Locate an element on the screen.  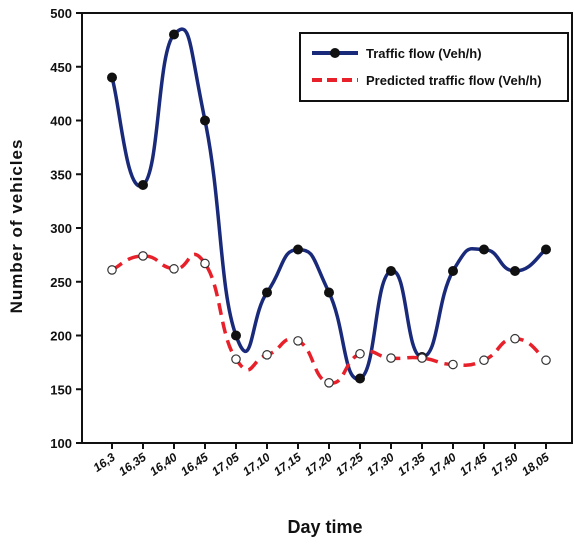
x-tick-label: 16,3 is located at coordinates (104, 462).